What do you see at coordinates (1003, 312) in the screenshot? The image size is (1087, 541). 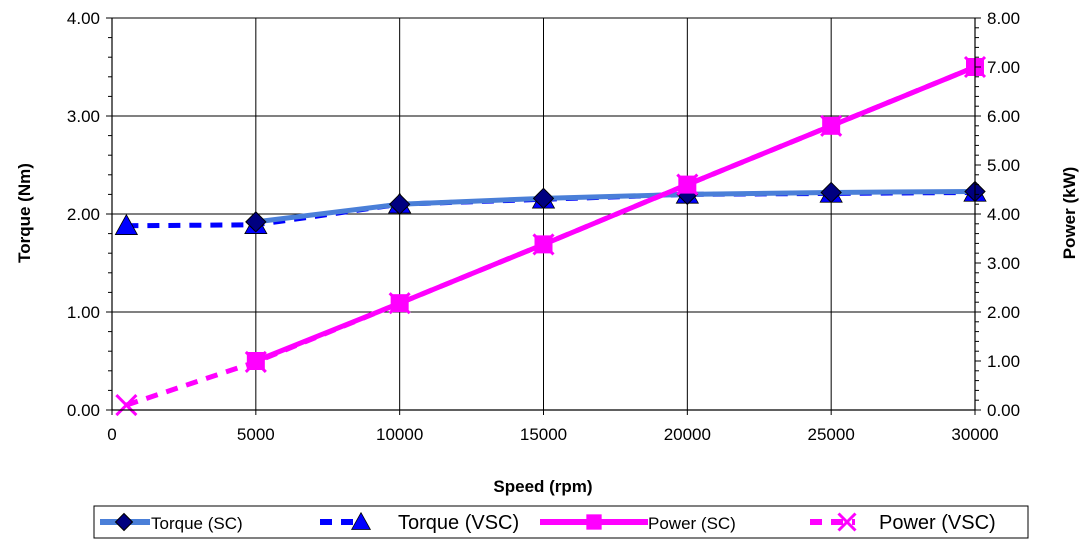 I see `y2-tick-label: 2.00` at bounding box center [1003, 312].